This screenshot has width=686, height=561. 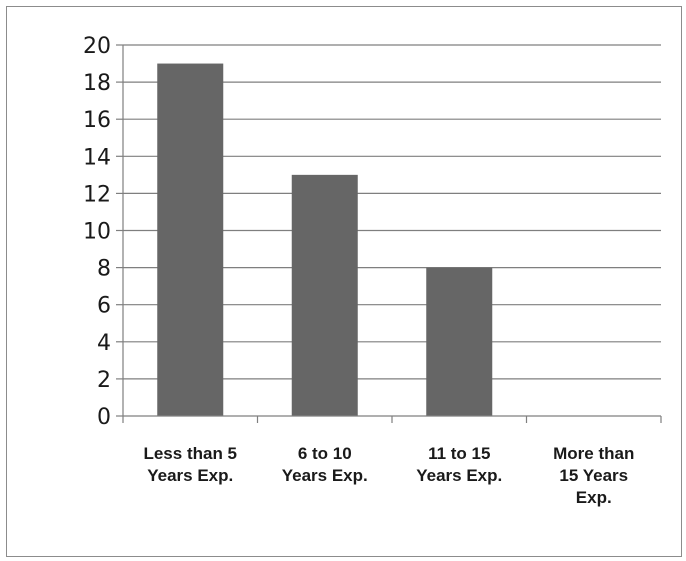 What do you see at coordinates (593, 453) in the screenshot?
I see `x-category-label: More than` at bounding box center [593, 453].